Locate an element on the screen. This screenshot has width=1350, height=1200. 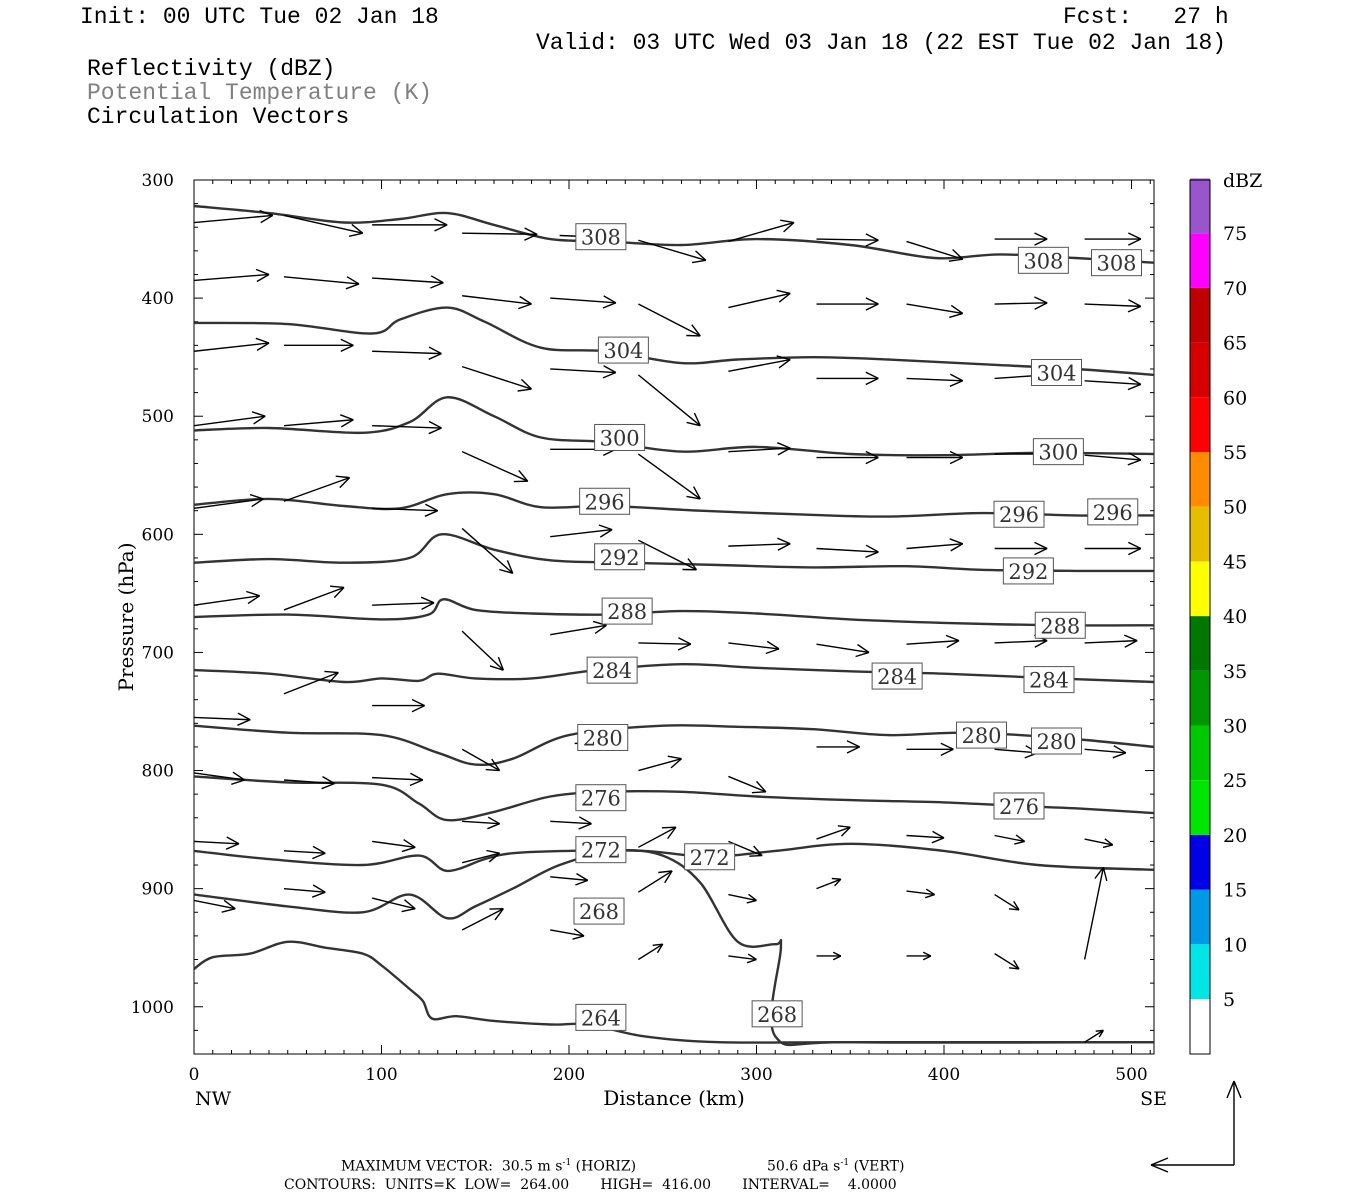
y-tick-label: 800 is located at coordinates (158, 772).